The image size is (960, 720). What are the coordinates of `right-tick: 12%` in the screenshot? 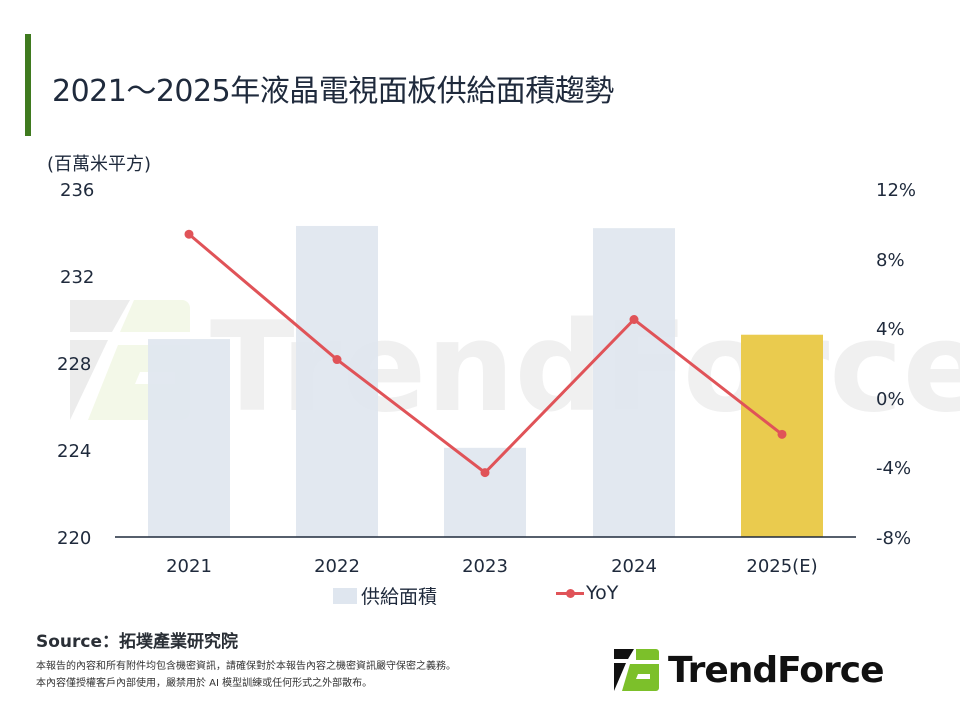 It's located at (896, 190).